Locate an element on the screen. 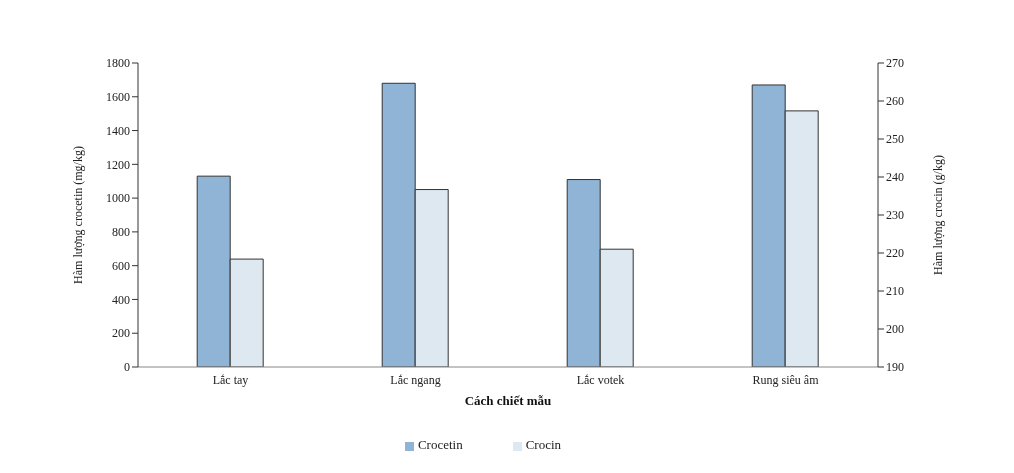  y2-tick-label: 270 is located at coordinates (895, 63).